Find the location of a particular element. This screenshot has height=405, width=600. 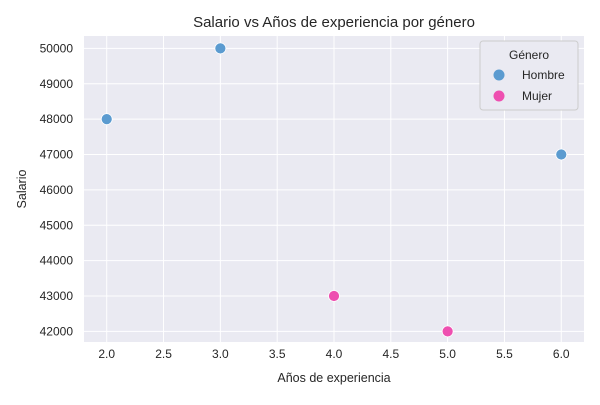

legend-marker-hombre is located at coordinates (499, 75).